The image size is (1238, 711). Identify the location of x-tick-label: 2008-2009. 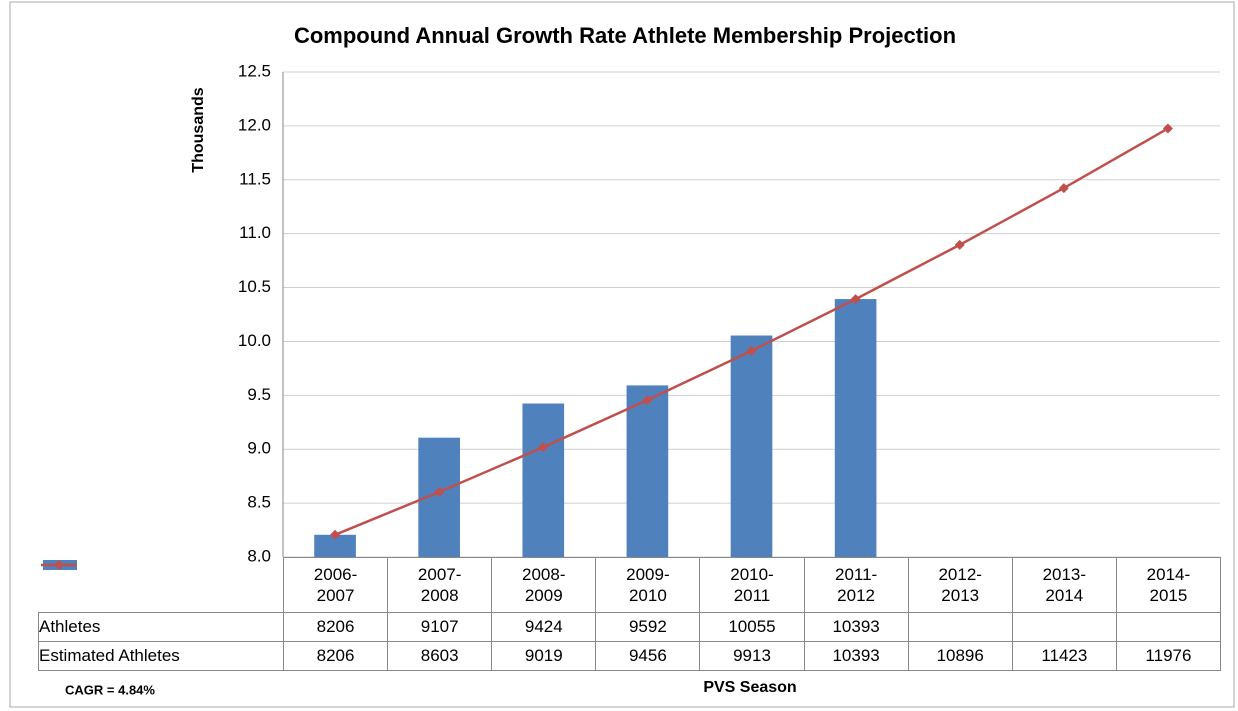
(544, 585).